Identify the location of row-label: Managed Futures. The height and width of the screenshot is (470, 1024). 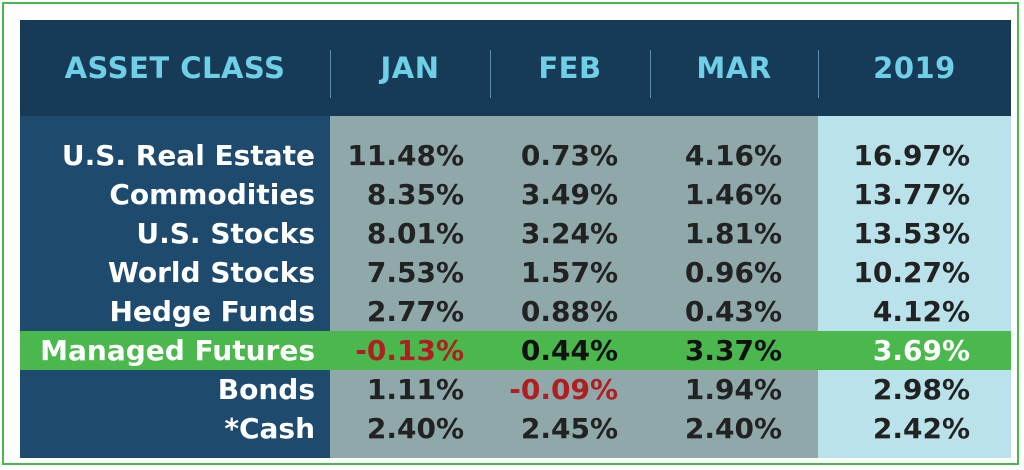
(177, 350).